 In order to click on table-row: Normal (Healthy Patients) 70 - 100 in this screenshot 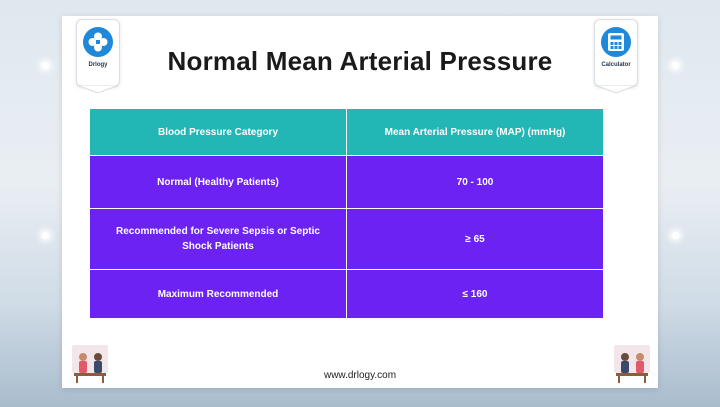, I will do `click(346, 182)`.